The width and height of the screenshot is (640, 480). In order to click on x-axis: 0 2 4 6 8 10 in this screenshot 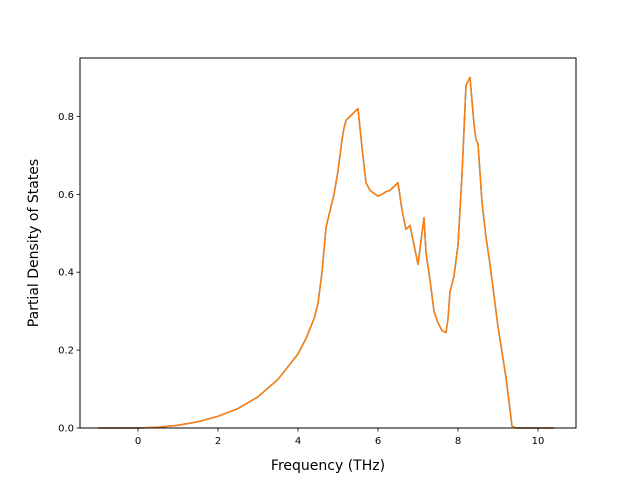, I will do `click(340, 437)`.